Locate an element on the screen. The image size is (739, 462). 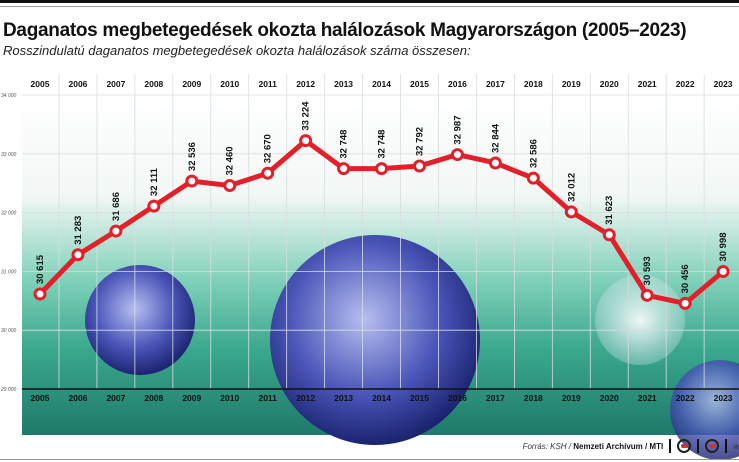
x-tick-label-top: 2016 is located at coordinates (457, 84).